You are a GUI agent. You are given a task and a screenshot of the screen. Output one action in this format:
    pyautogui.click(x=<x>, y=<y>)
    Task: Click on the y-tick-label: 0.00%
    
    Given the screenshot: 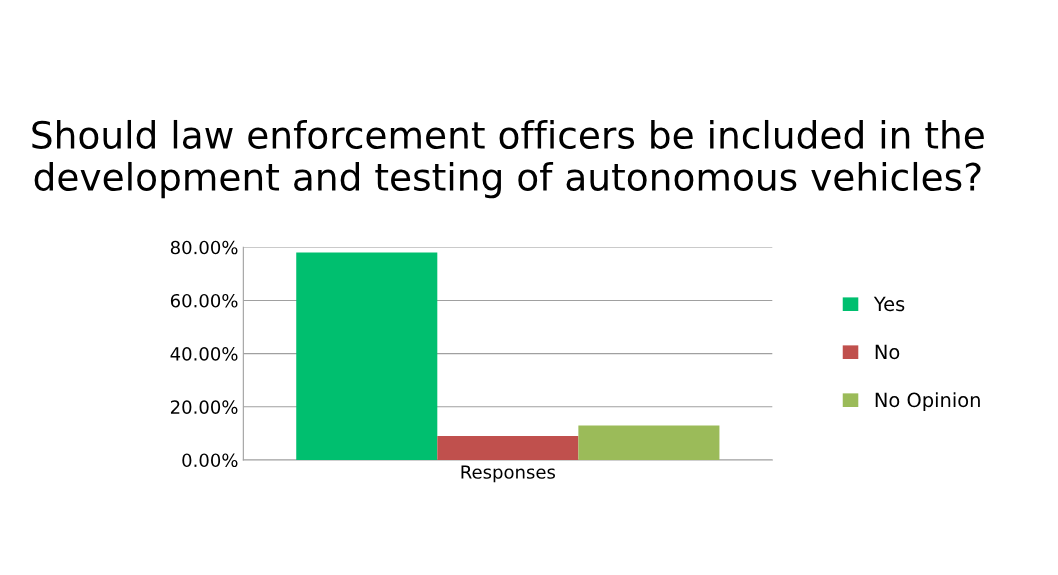 What is the action you would take?
    pyautogui.click(x=210, y=460)
    